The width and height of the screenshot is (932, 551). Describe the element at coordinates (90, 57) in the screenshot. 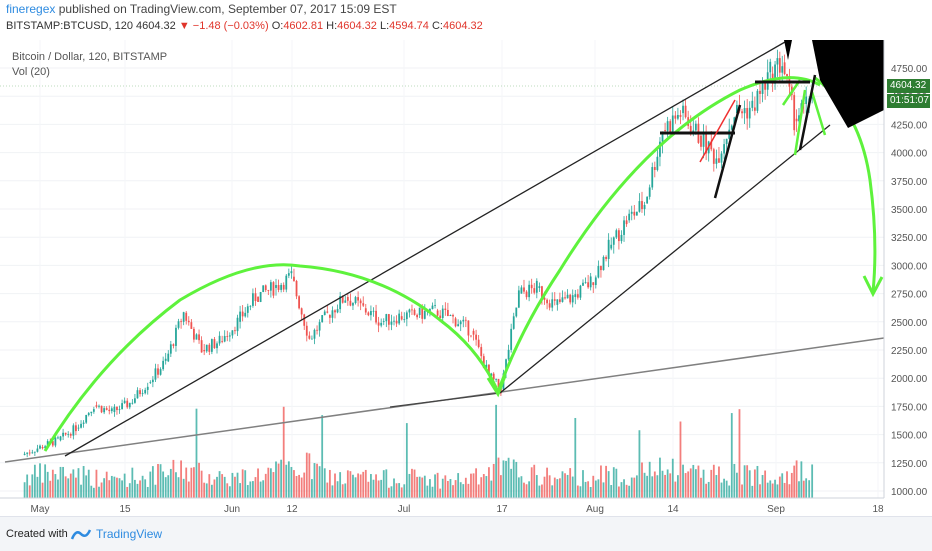

I see `series-legend: Bitcoin / Dollar, 120, BITSTAMP` at that location.